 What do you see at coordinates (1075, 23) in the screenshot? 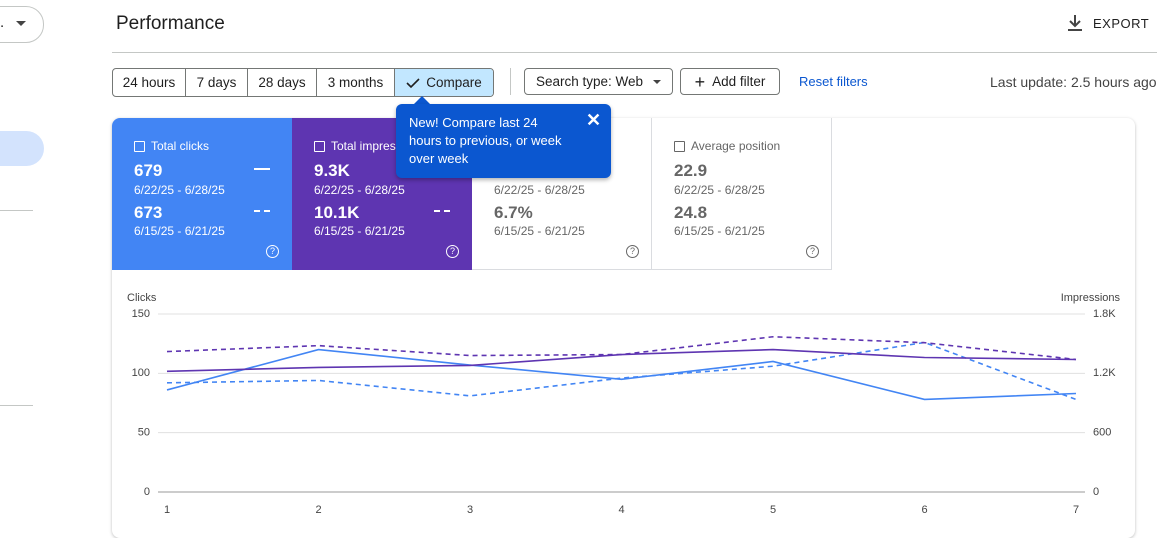
I see `export-icon` at bounding box center [1075, 23].